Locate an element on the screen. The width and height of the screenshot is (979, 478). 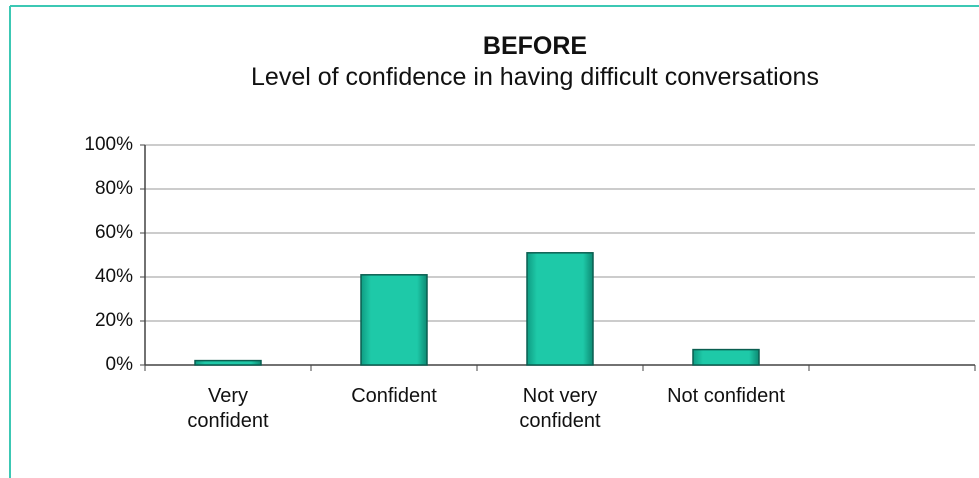
y-tick-label: 40% is located at coordinates (114, 276).